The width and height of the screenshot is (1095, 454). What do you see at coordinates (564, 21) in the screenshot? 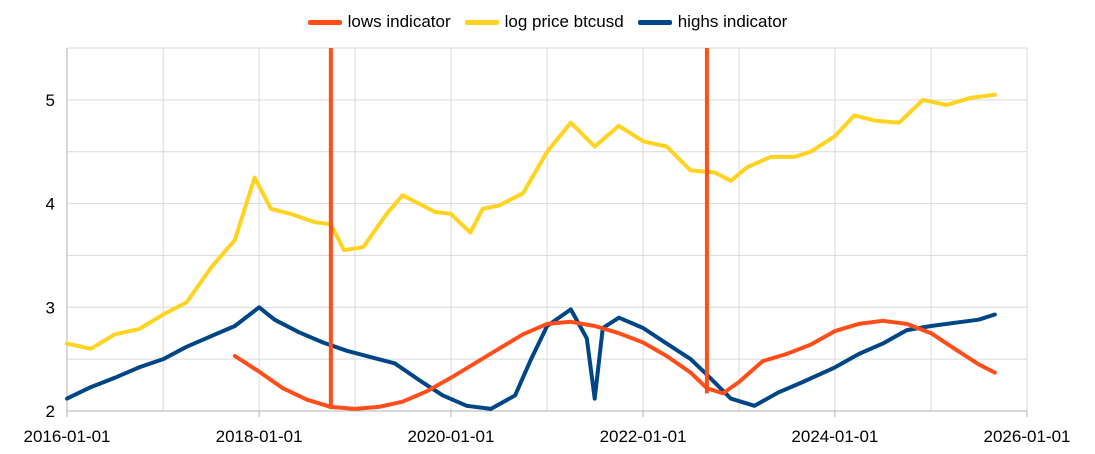
I see `legend-label-log-price: log price btcusd` at bounding box center [564, 21].